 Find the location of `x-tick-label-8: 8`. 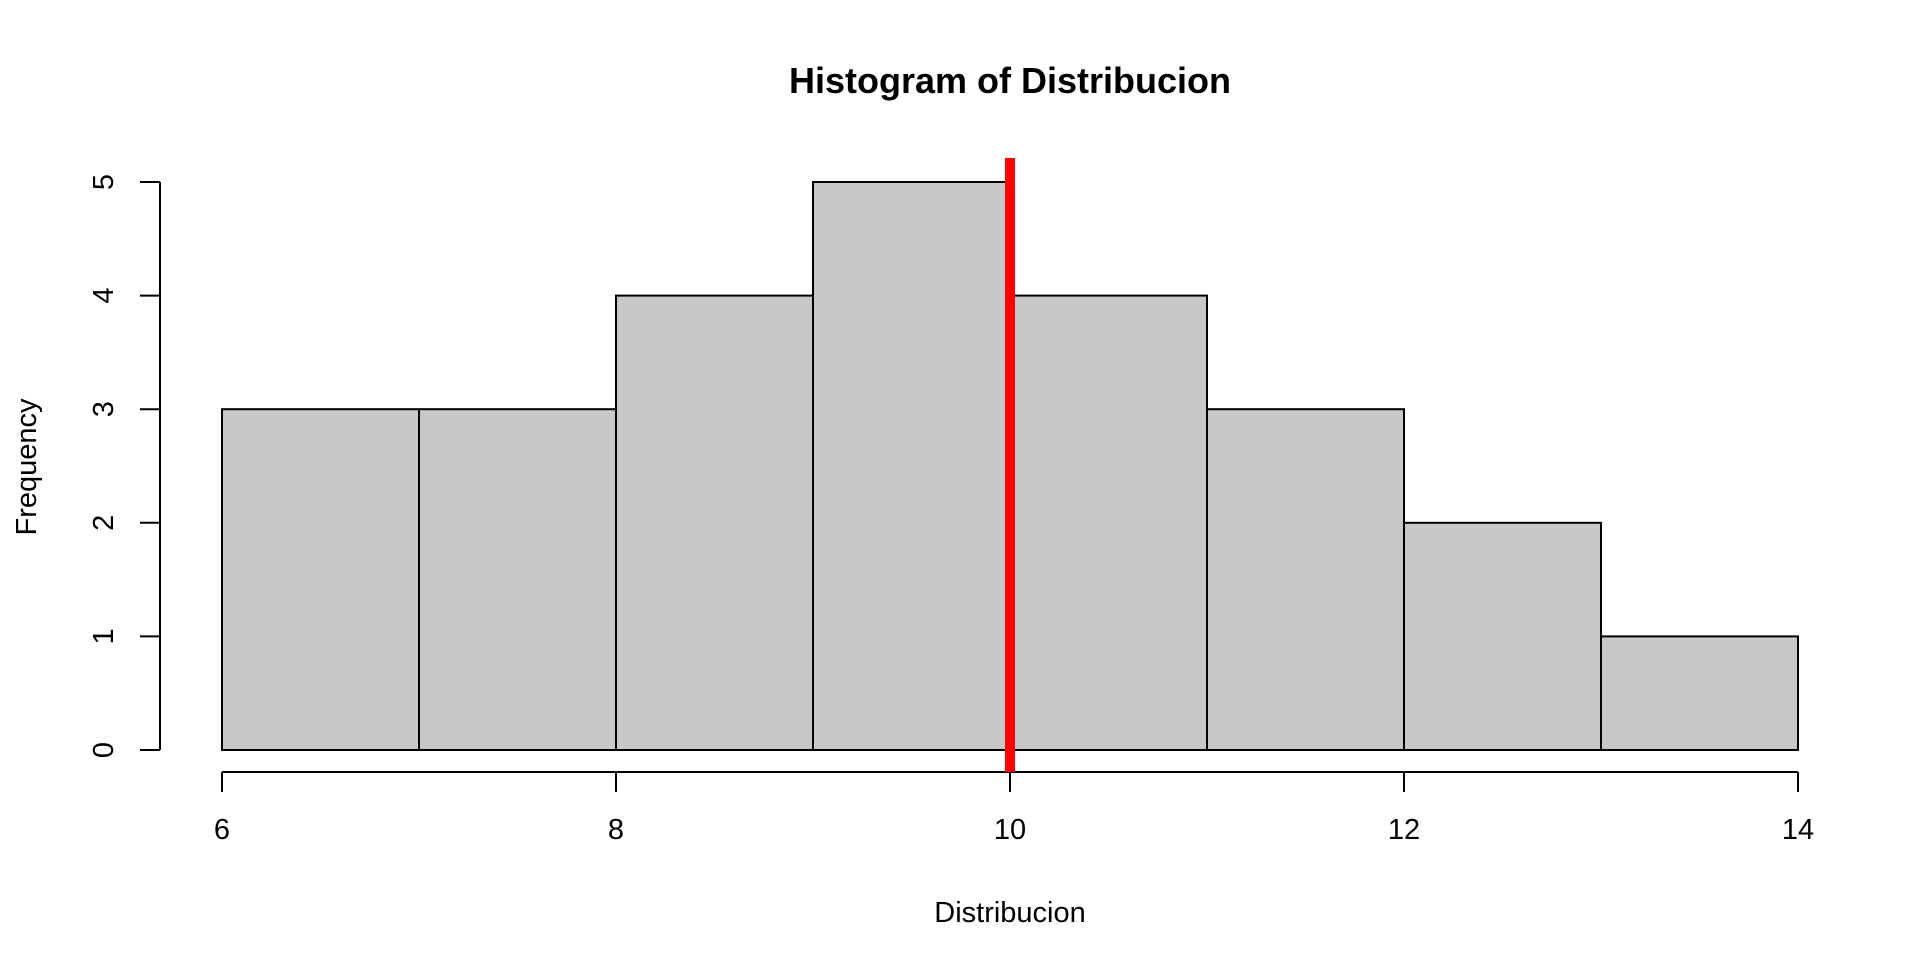

x-tick-label-8: 8 is located at coordinates (616, 830).